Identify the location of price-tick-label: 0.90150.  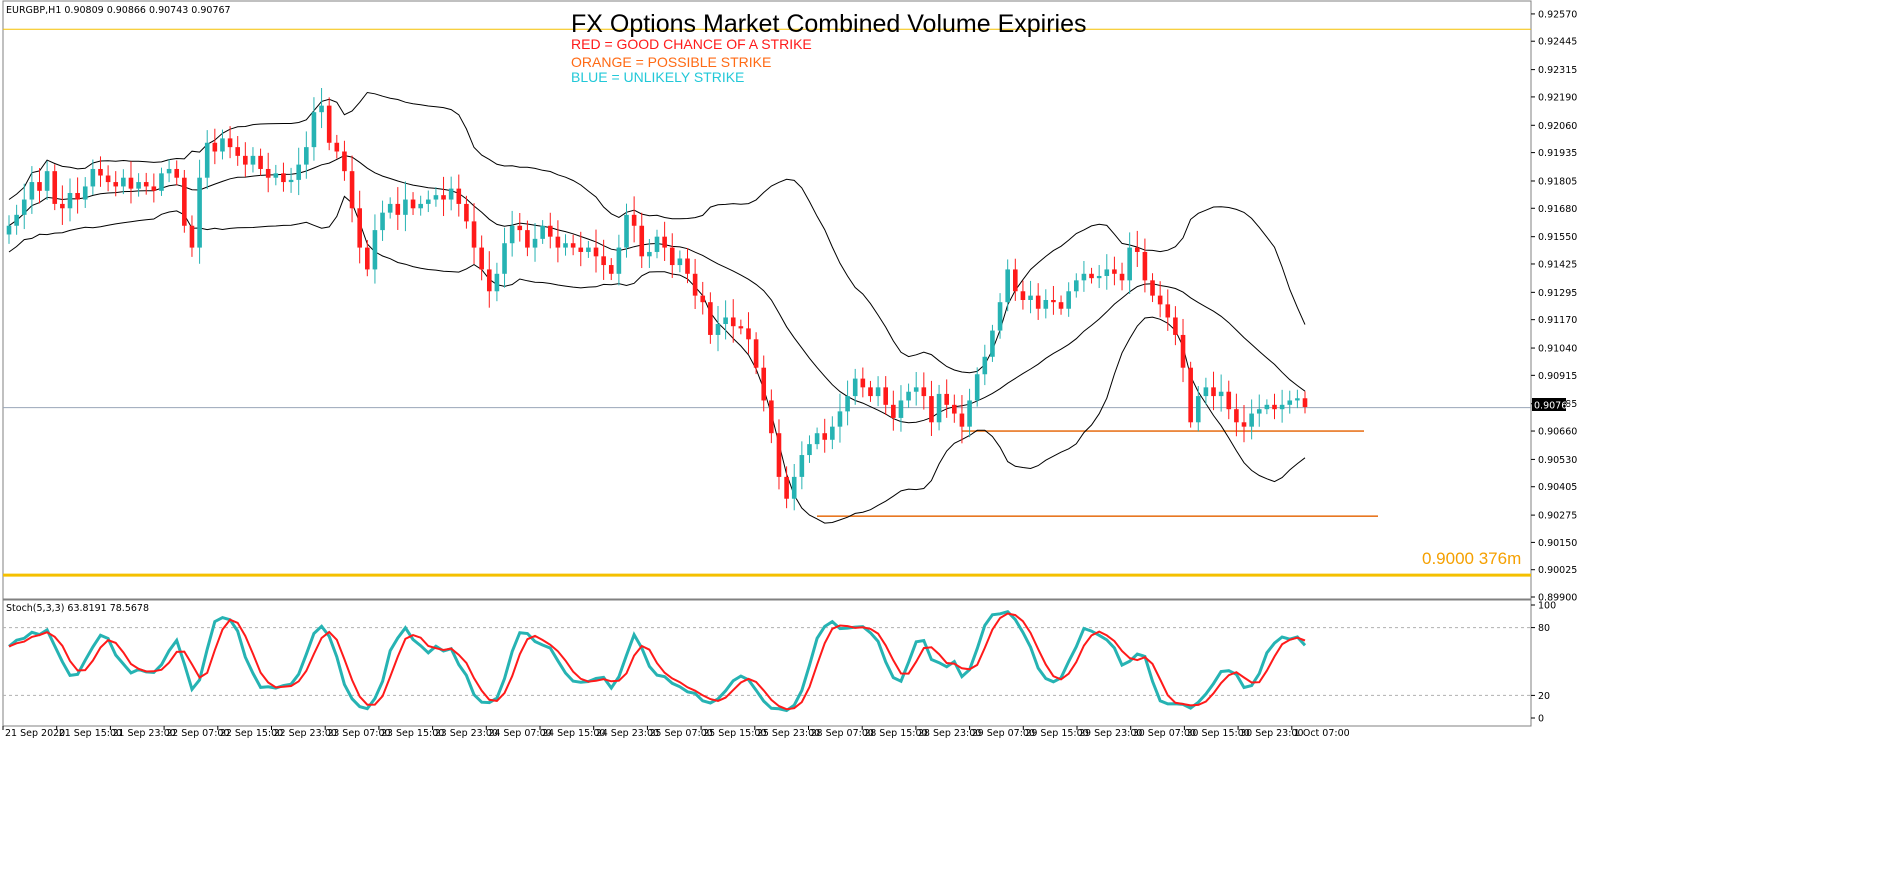
(1557, 543).